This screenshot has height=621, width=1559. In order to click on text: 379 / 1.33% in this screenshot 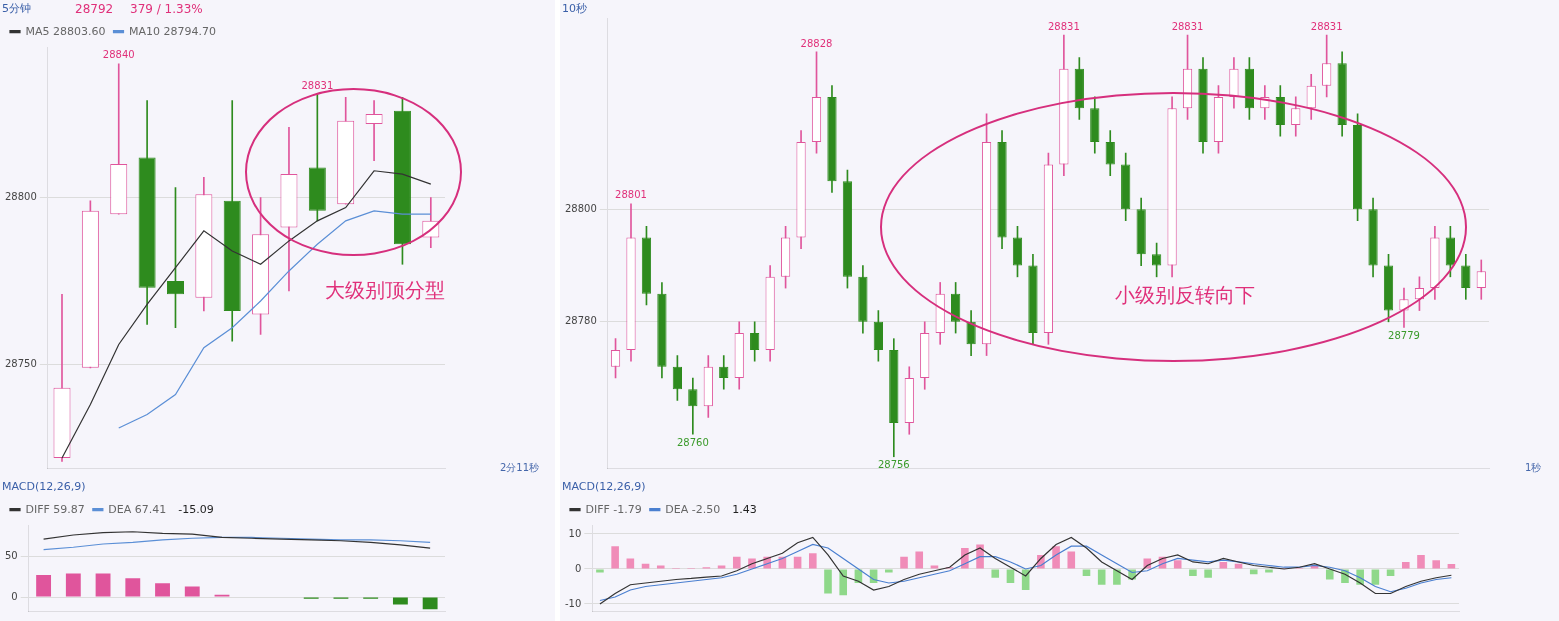, I will do `click(166, 9)`.